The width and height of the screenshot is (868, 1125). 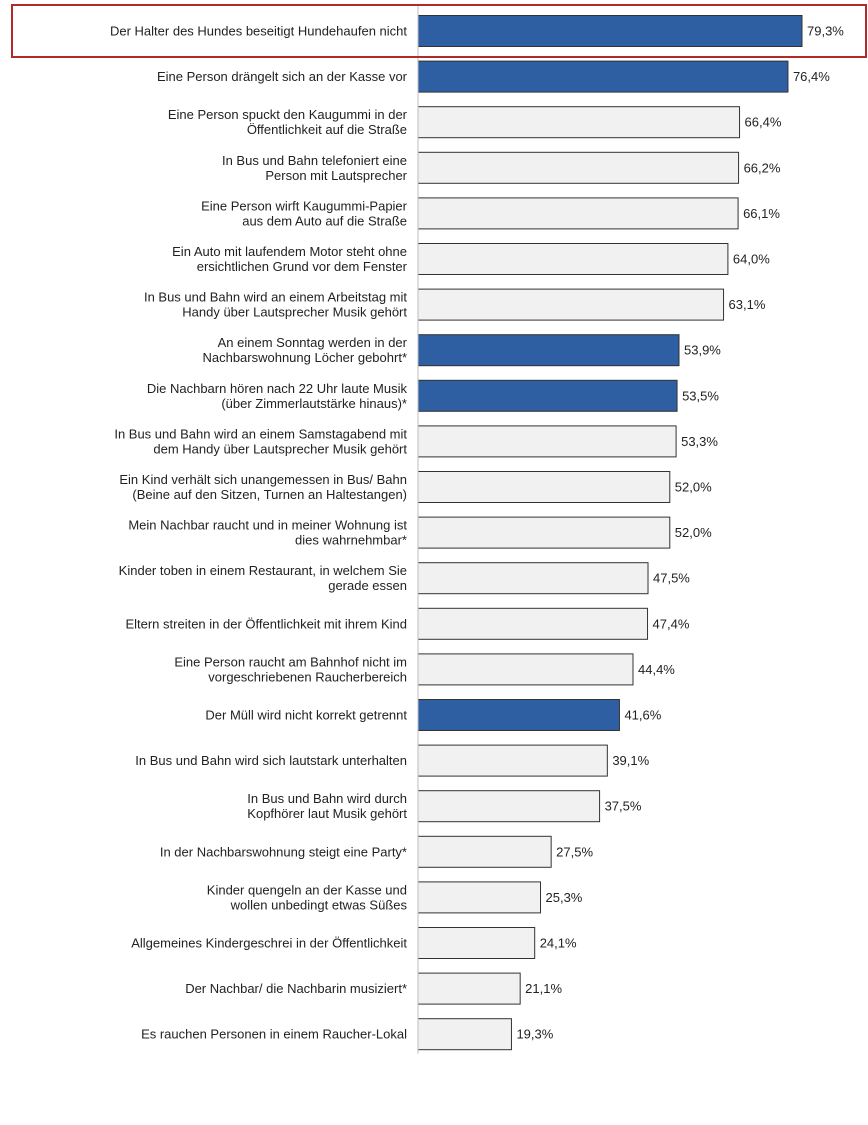 What do you see at coordinates (304, 357) in the screenshot?
I see `category-label-line: Nachbarswohnung Löcher gebohrt*` at bounding box center [304, 357].